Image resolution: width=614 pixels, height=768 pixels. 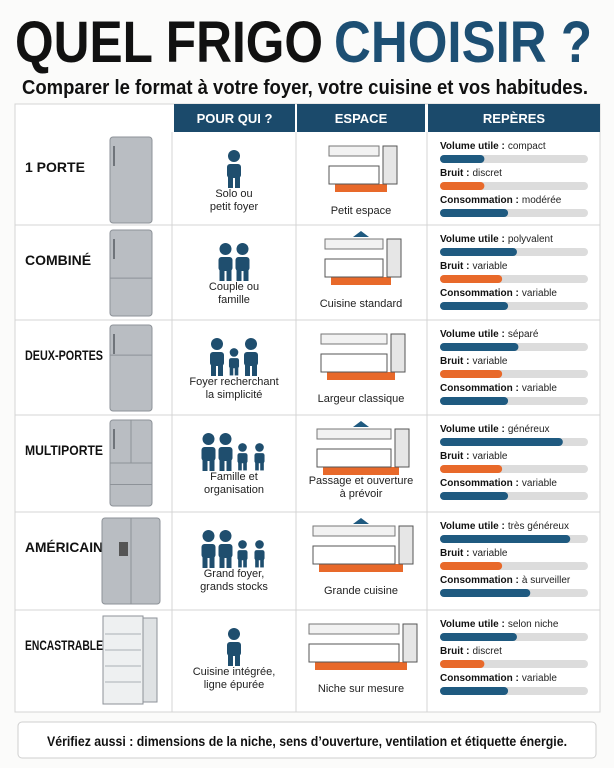 What do you see at coordinates (64, 547) in the screenshot?
I see `row-label: AMÉRICAIN` at bounding box center [64, 547].